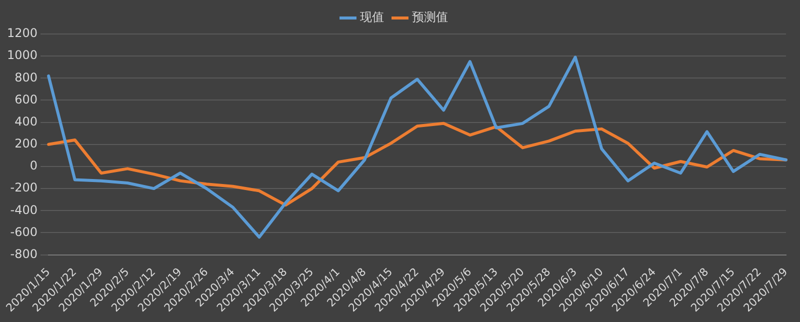 This screenshot has height=322, width=800. I want to click on legend-label: 现值, so click(372, 17).